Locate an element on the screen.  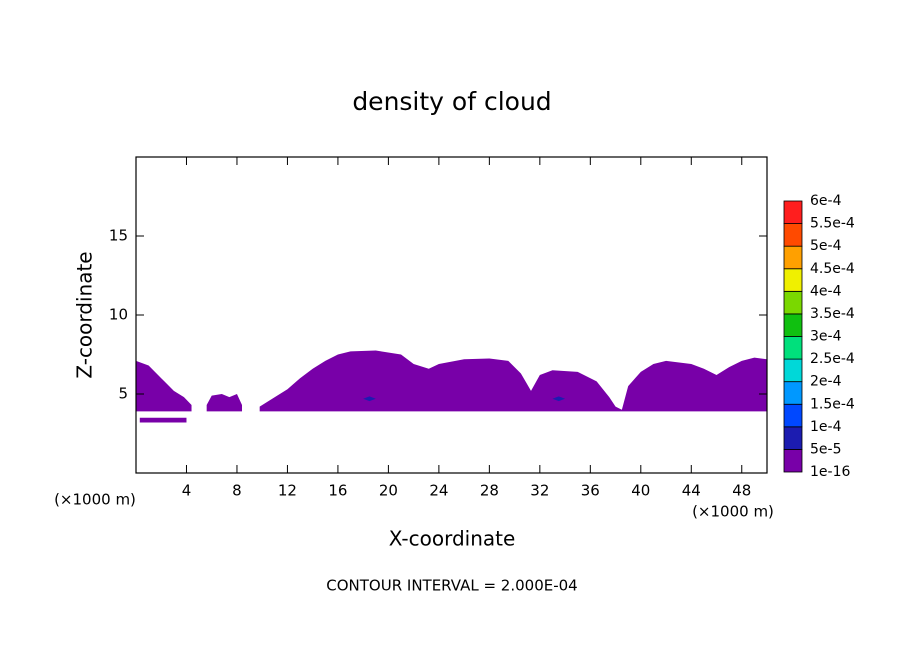
y-tick-label: 15 is located at coordinates (118, 236).